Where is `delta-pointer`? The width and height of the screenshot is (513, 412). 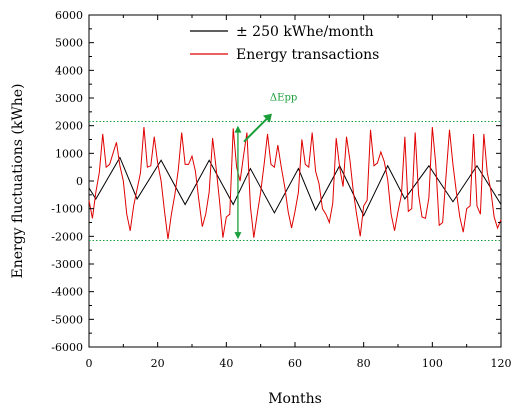 delta-pointer is located at coordinates (256, 129).